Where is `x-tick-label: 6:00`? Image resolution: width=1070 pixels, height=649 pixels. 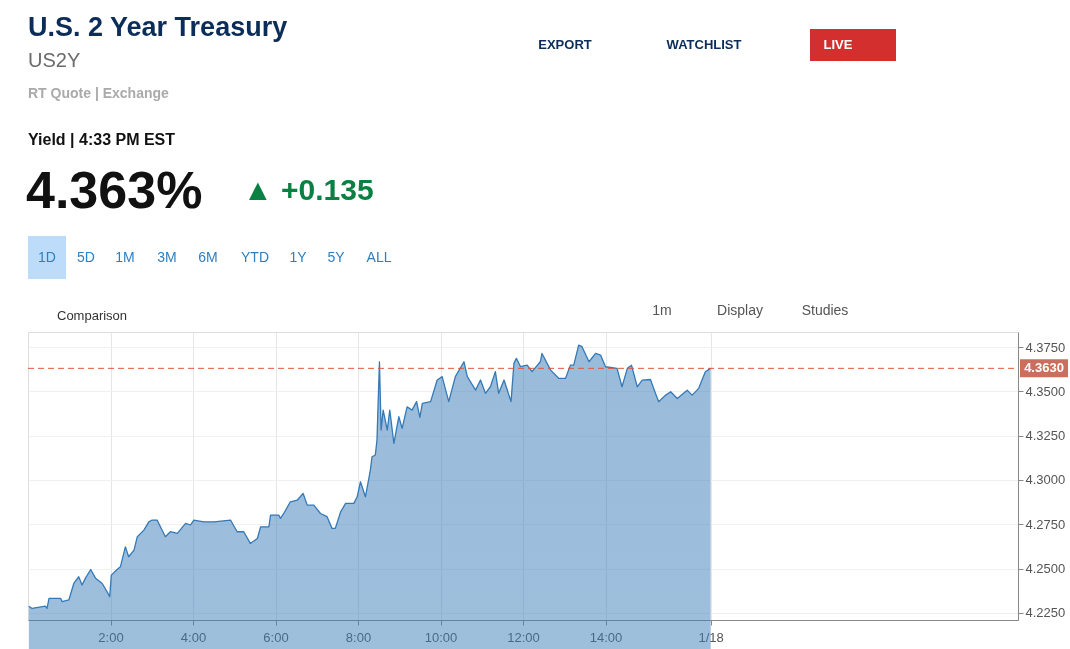
x-tick-label: 6:00 is located at coordinates (276, 637).